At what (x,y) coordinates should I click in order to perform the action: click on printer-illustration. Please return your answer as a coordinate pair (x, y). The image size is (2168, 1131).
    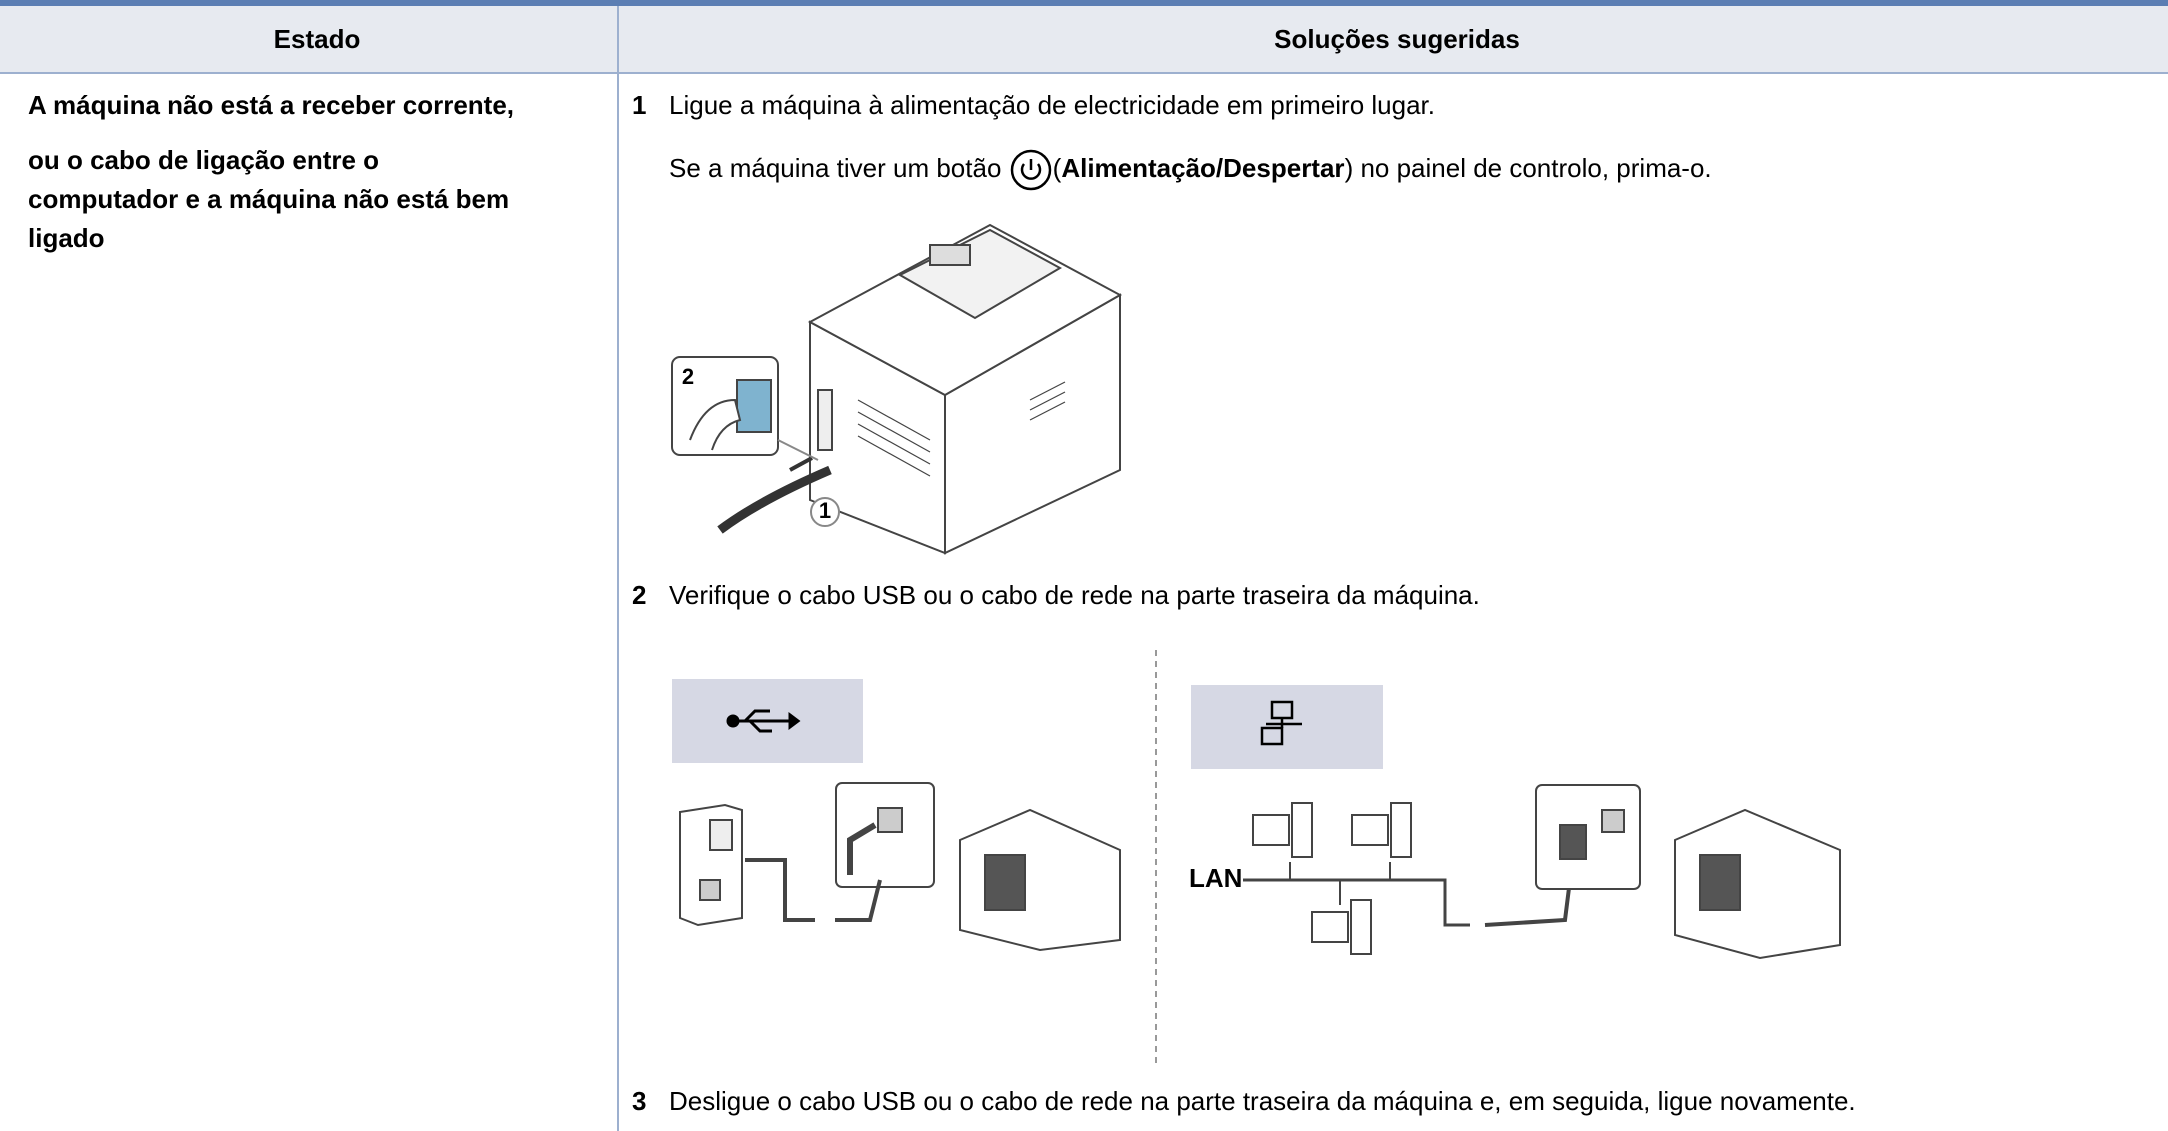
    Looking at the image, I should click on (897, 389).